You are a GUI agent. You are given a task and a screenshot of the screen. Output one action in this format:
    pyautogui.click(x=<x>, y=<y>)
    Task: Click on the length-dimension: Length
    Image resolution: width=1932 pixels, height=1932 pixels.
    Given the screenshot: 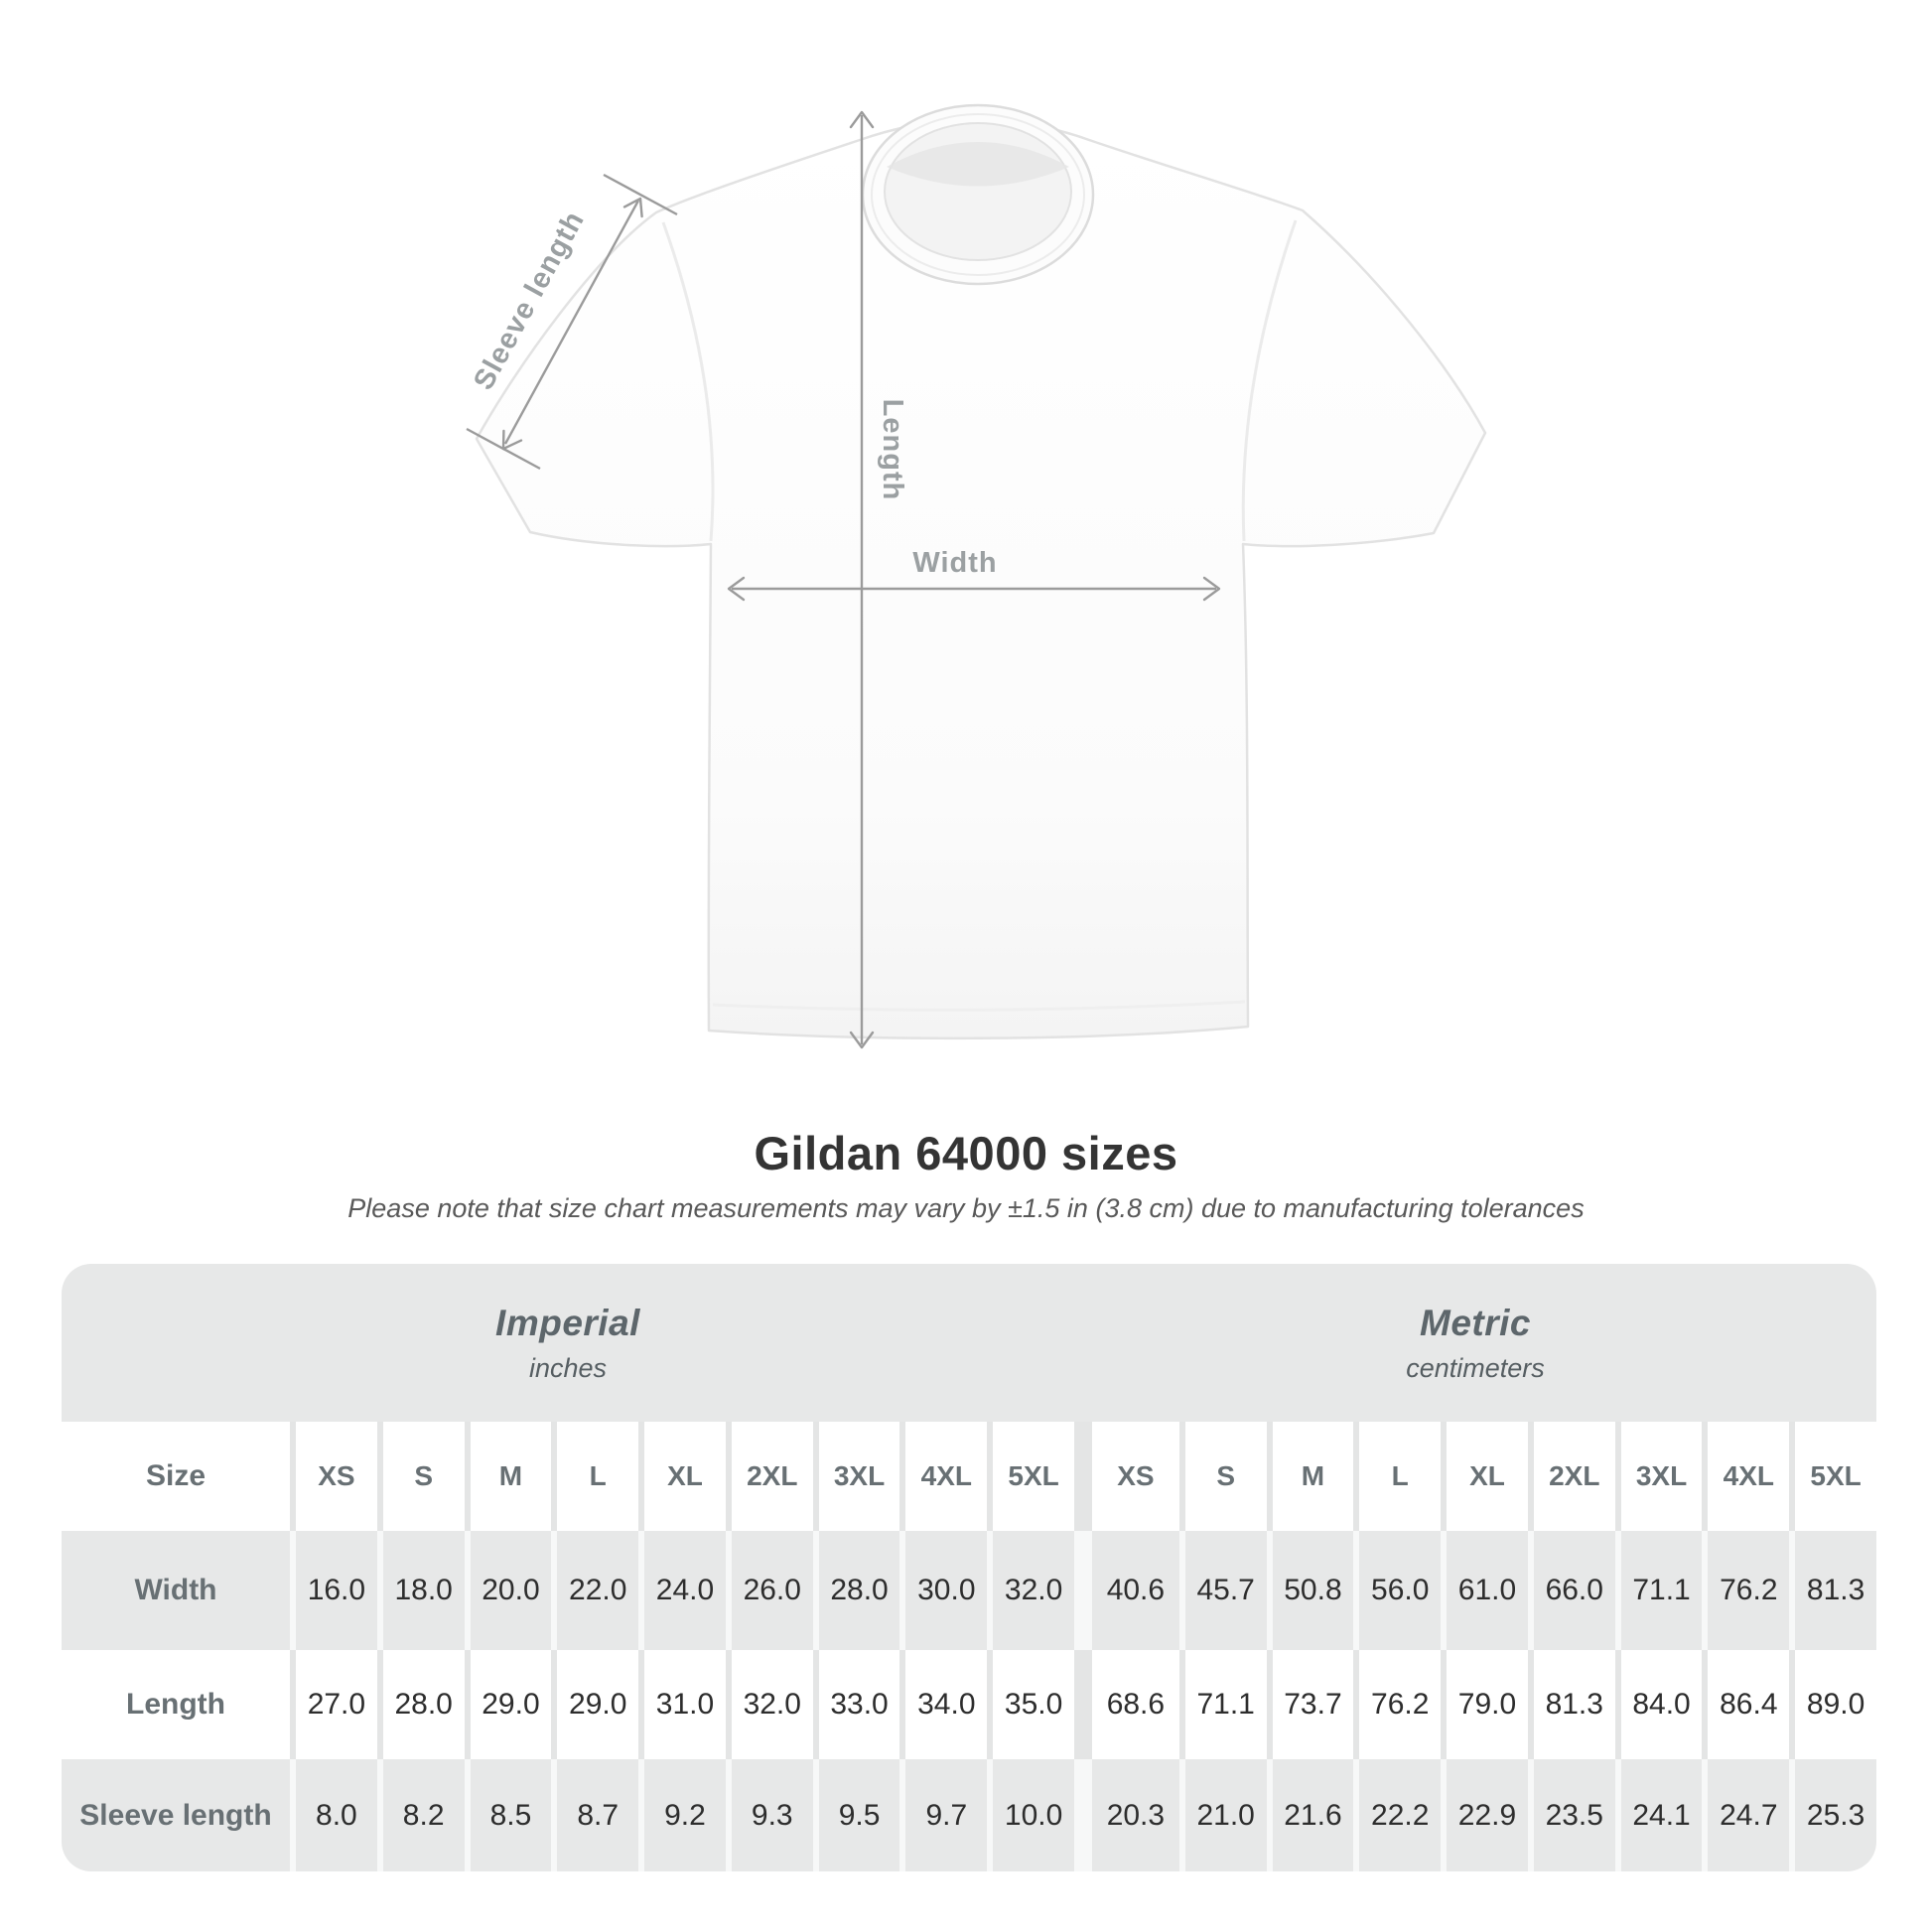 What is the action you would take?
    pyautogui.click(x=878, y=580)
    